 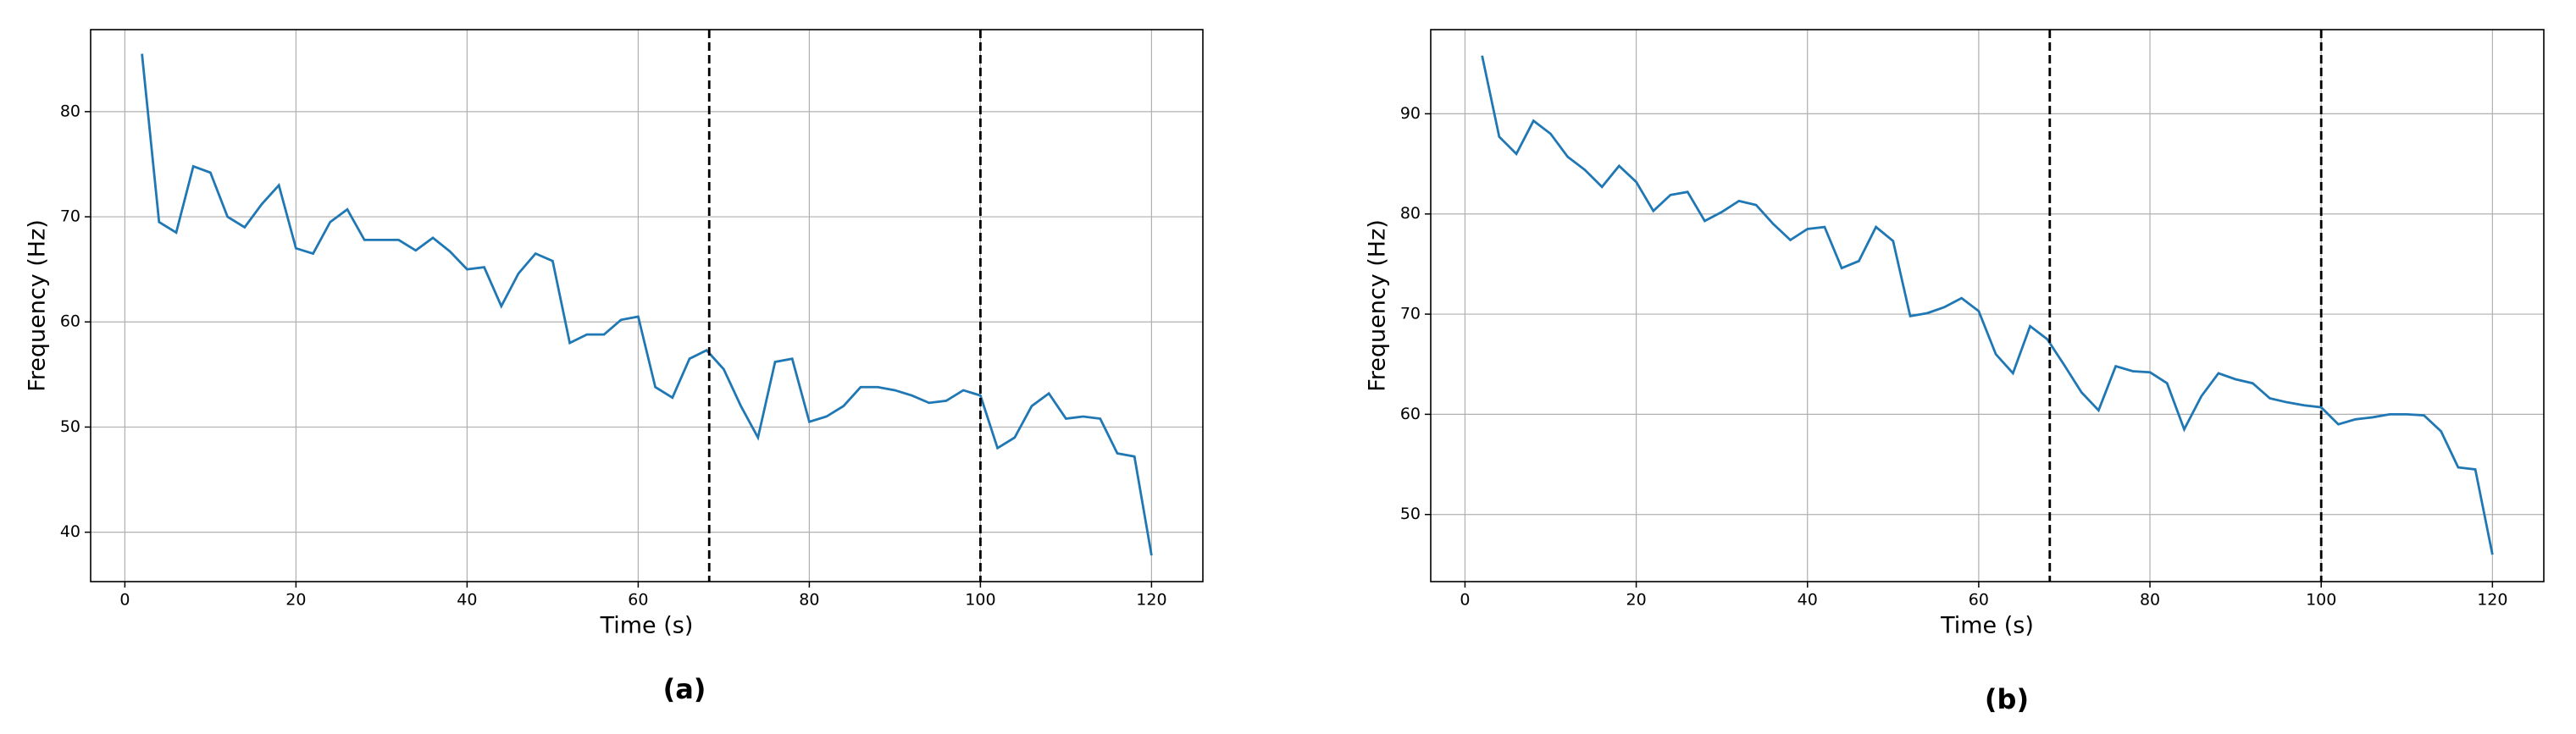 What do you see at coordinates (70, 532) in the screenshot?
I see `y-tick-label: 40` at bounding box center [70, 532].